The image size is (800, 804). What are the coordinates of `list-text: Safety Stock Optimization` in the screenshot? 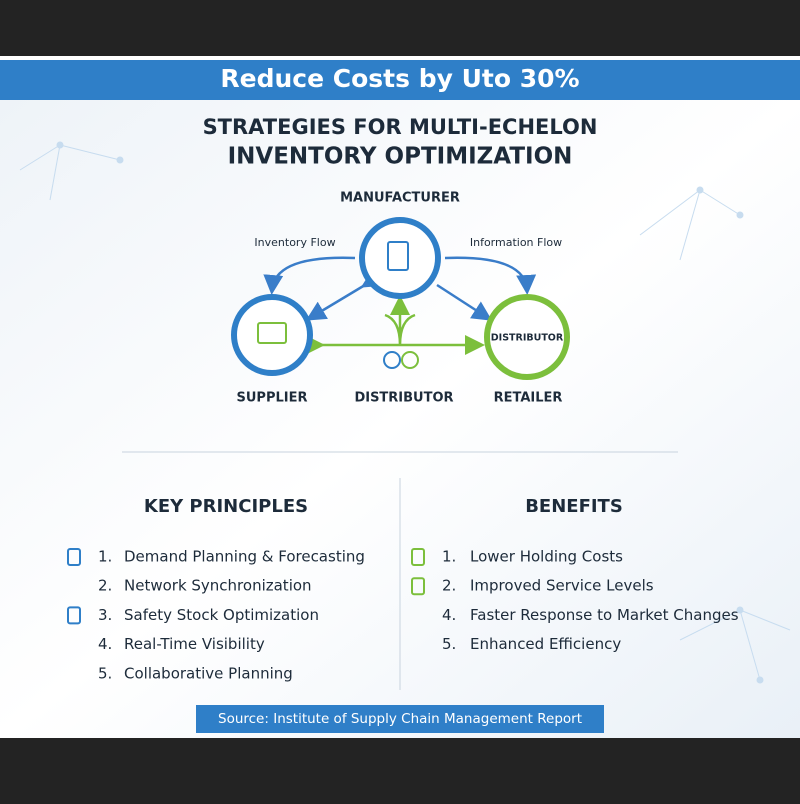 It's located at (221, 615).